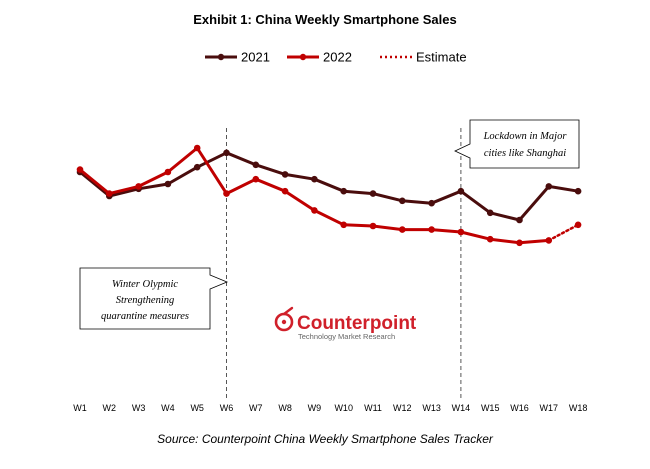 This screenshot has width=650, height=469. What do you see at coordinates (346, 336) in the screenshot?
I see `logo-tagline: Technology Market Research` at bounding box center [346, 336].